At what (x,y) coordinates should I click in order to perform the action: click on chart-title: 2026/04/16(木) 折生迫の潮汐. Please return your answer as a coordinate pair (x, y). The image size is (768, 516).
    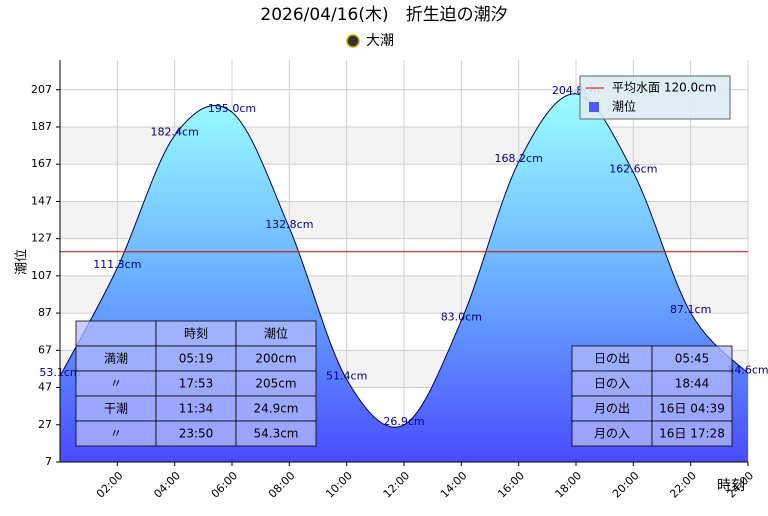
    Looking at the image, I should click on (383, 15).